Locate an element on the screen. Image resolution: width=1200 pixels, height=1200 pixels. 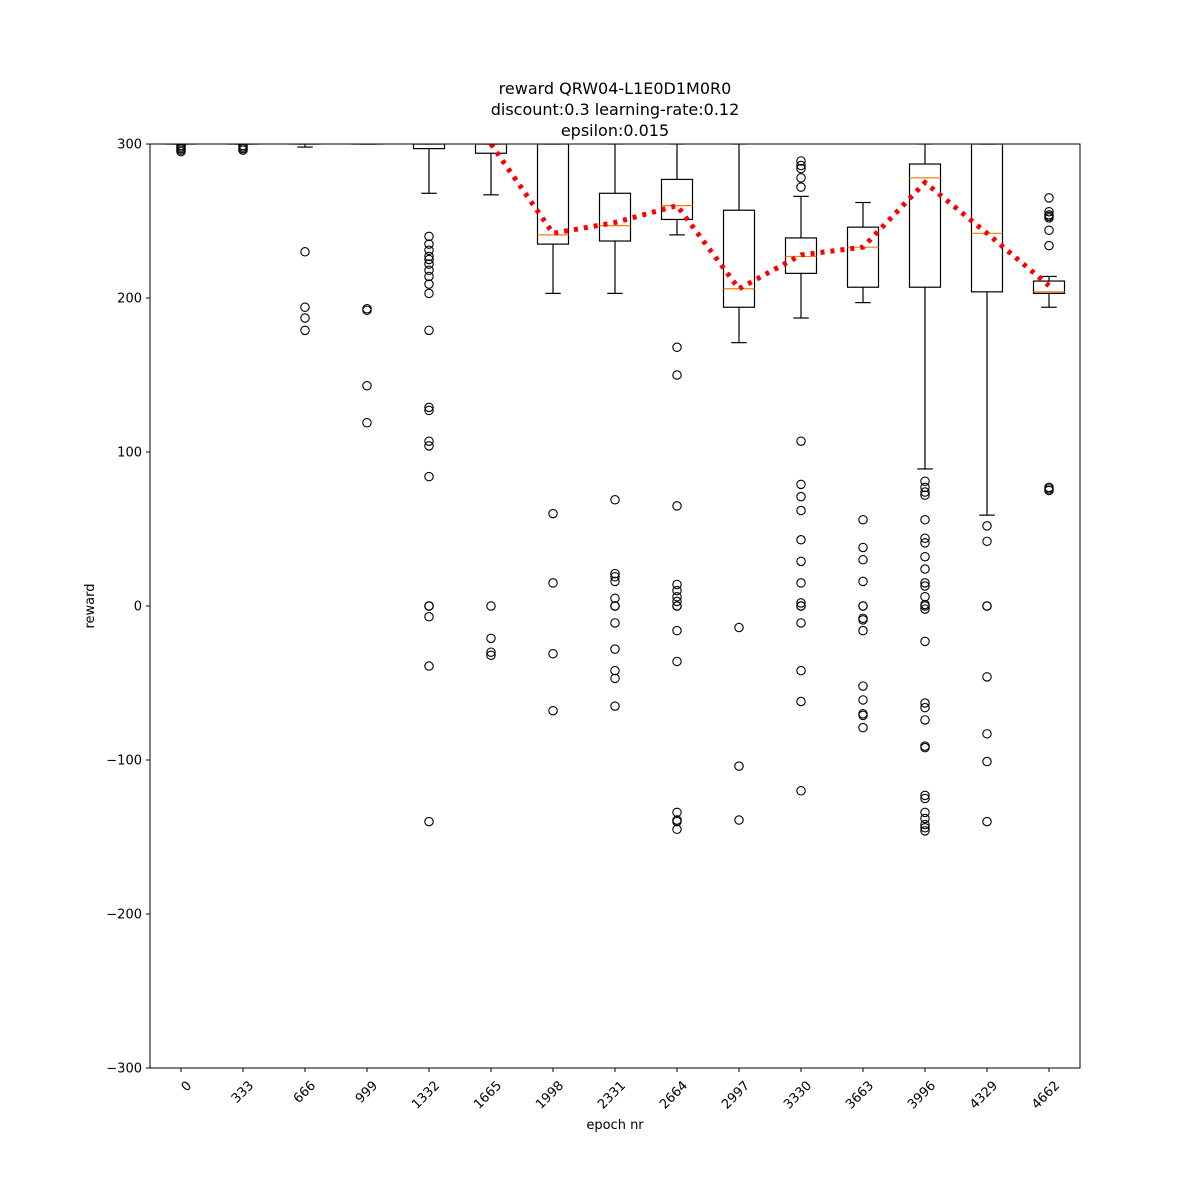
y-tick-label: 300 is located at coordinates (129, 145).